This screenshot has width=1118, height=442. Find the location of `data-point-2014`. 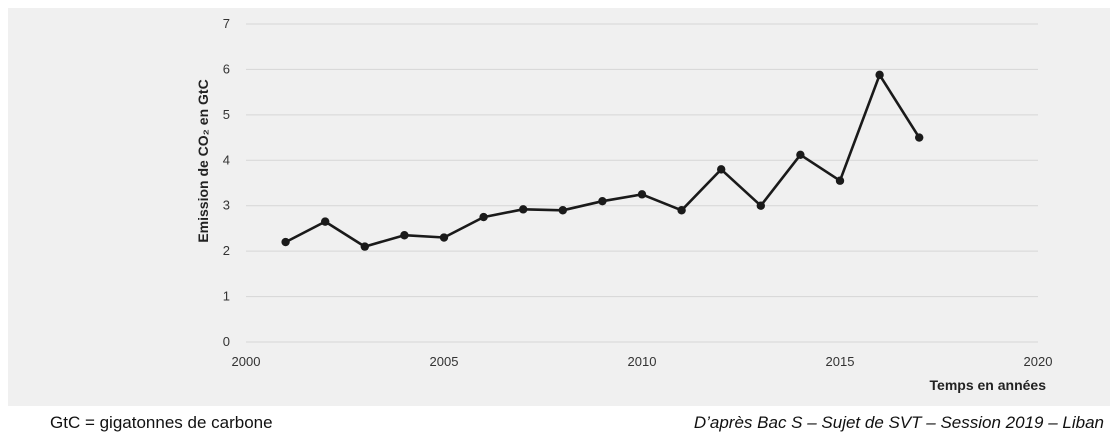

data-point-2014 is located at coordinates (800, 155).